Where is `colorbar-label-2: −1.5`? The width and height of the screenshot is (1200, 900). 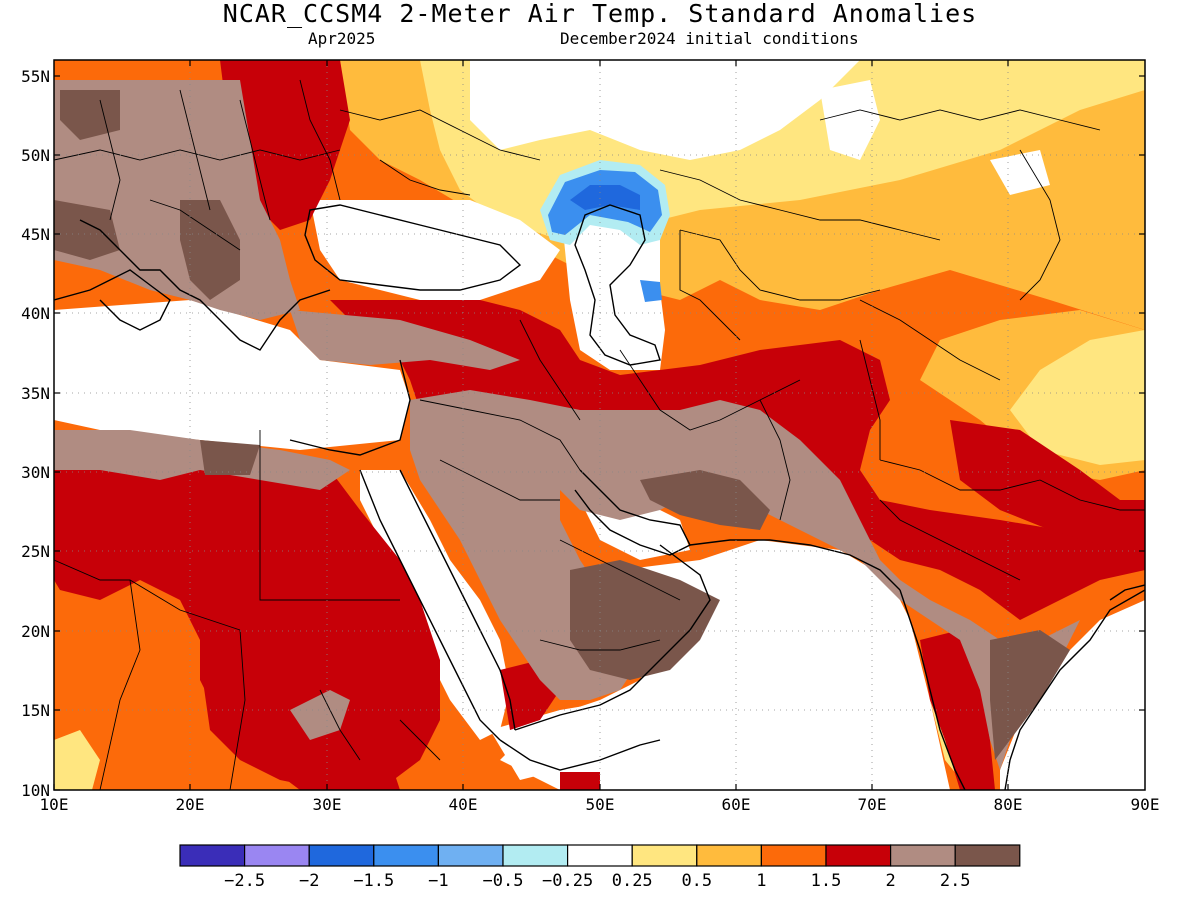 colorbar-label-2: −1.5 is located at coordinates (373, 881).